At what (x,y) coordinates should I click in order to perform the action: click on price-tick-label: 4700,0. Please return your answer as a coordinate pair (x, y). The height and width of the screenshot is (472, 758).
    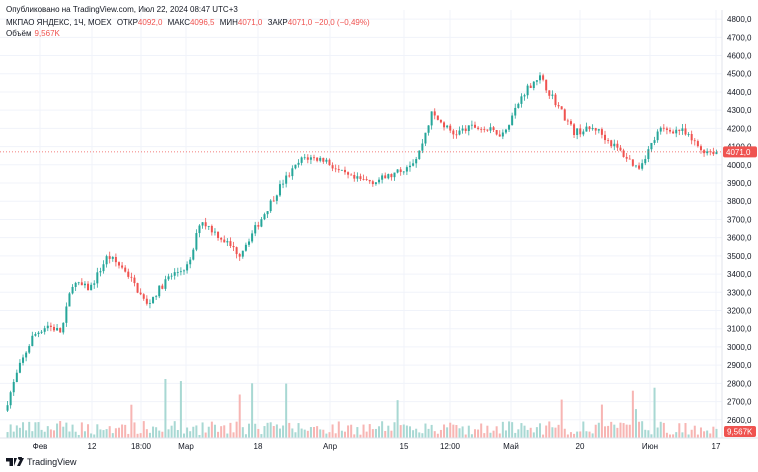
    Looking at the image, I should click on (739, 37).